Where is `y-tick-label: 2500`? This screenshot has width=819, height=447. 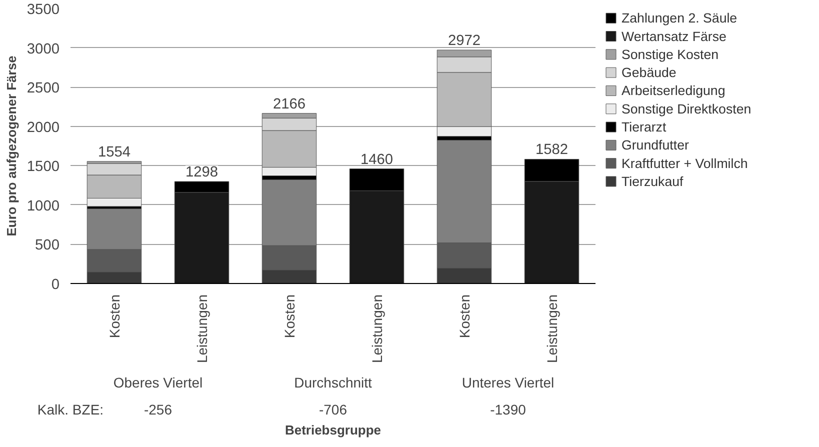
y-tick-label: 2500 is located at coordinates (43, 88).